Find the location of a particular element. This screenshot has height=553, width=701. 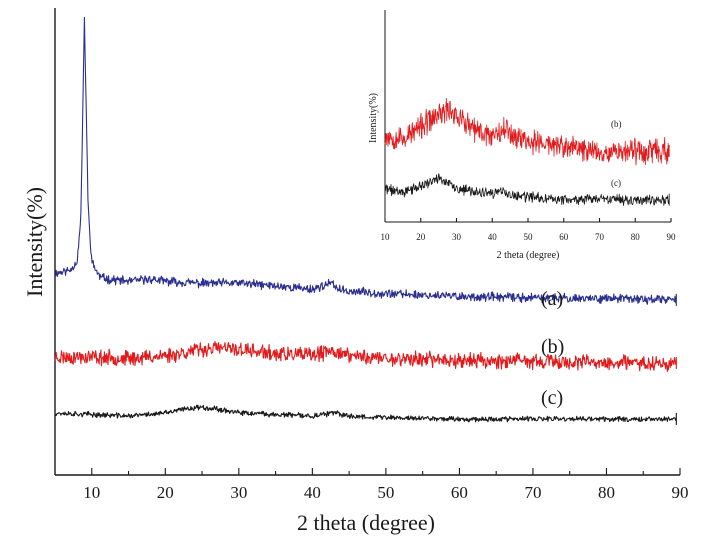

main-series-labels: (a) (b) (c) is located at coordinates (552, 348).